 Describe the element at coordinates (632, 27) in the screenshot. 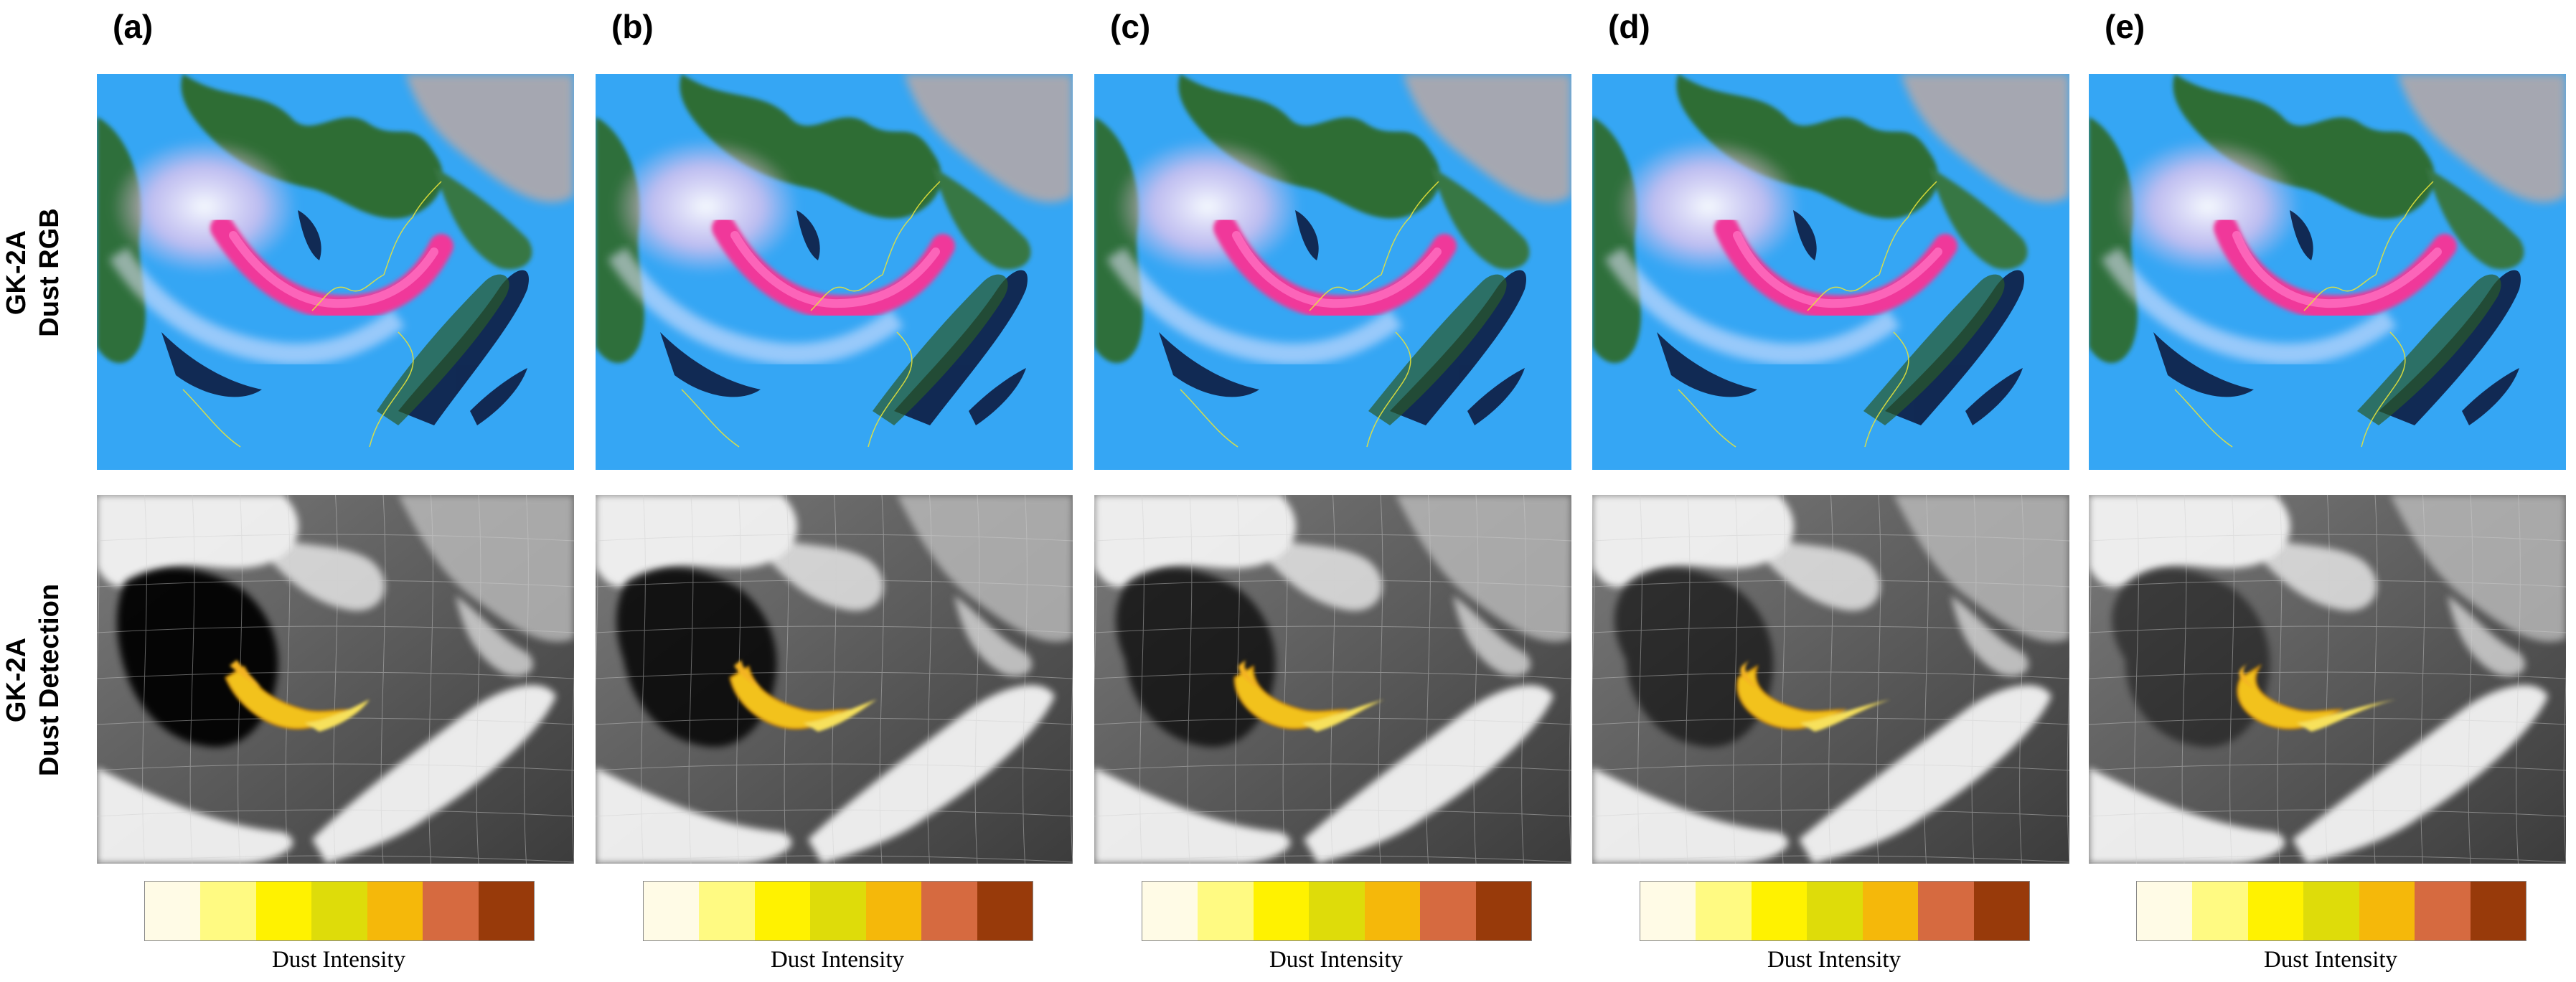

I see `panel-label: (b)` at that location.